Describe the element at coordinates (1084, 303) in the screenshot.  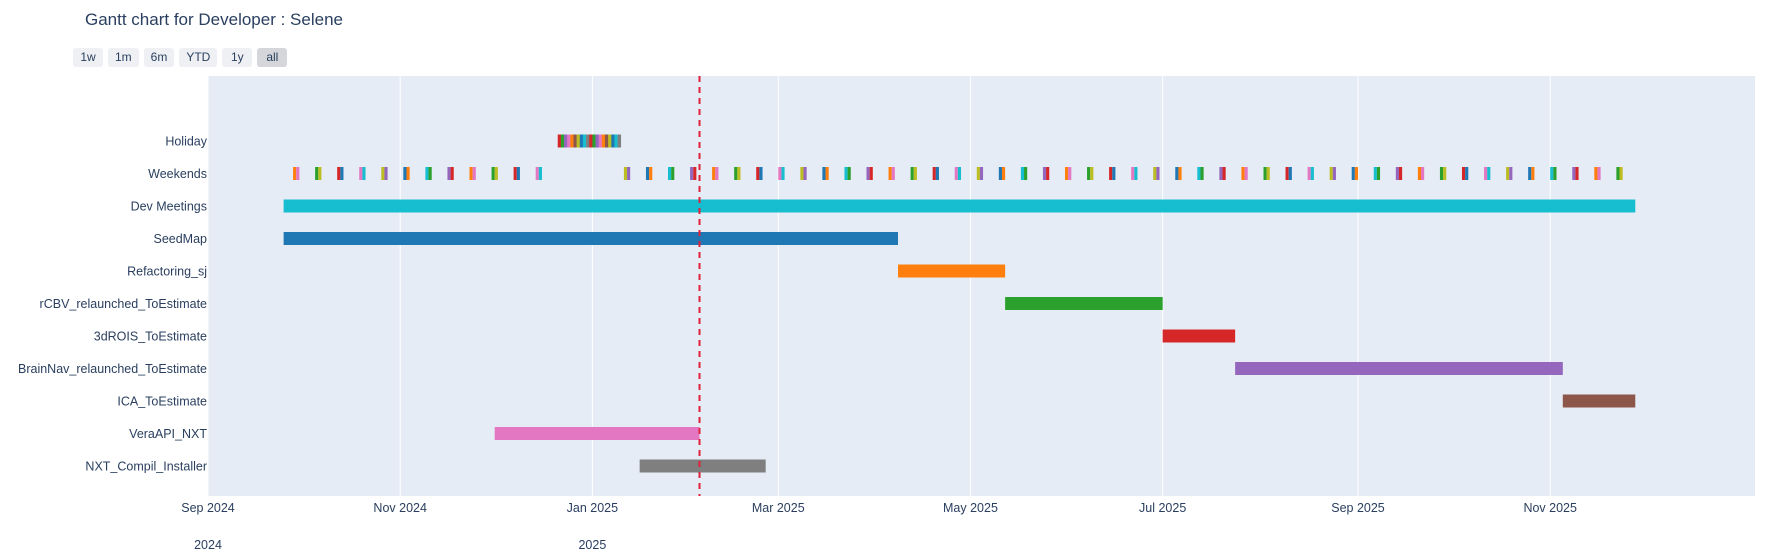
I see `task-bar-rcbv-relaunched-toestimate` at that location.